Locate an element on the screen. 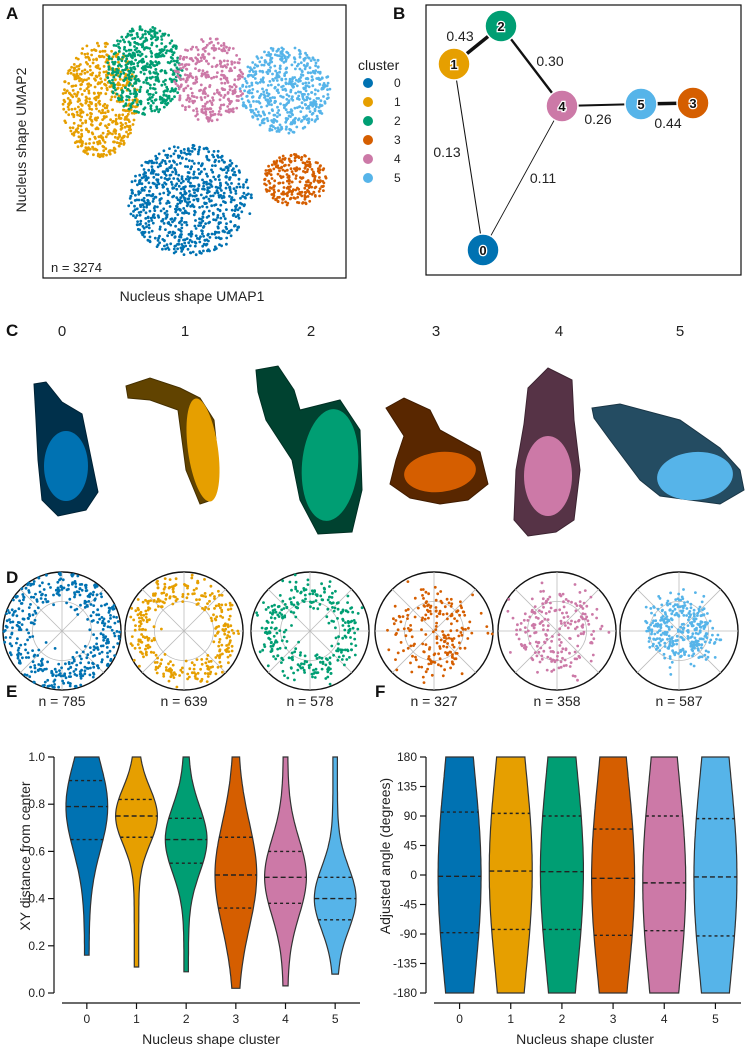  polar-grid-spoke is located at coordinates (41, 610).